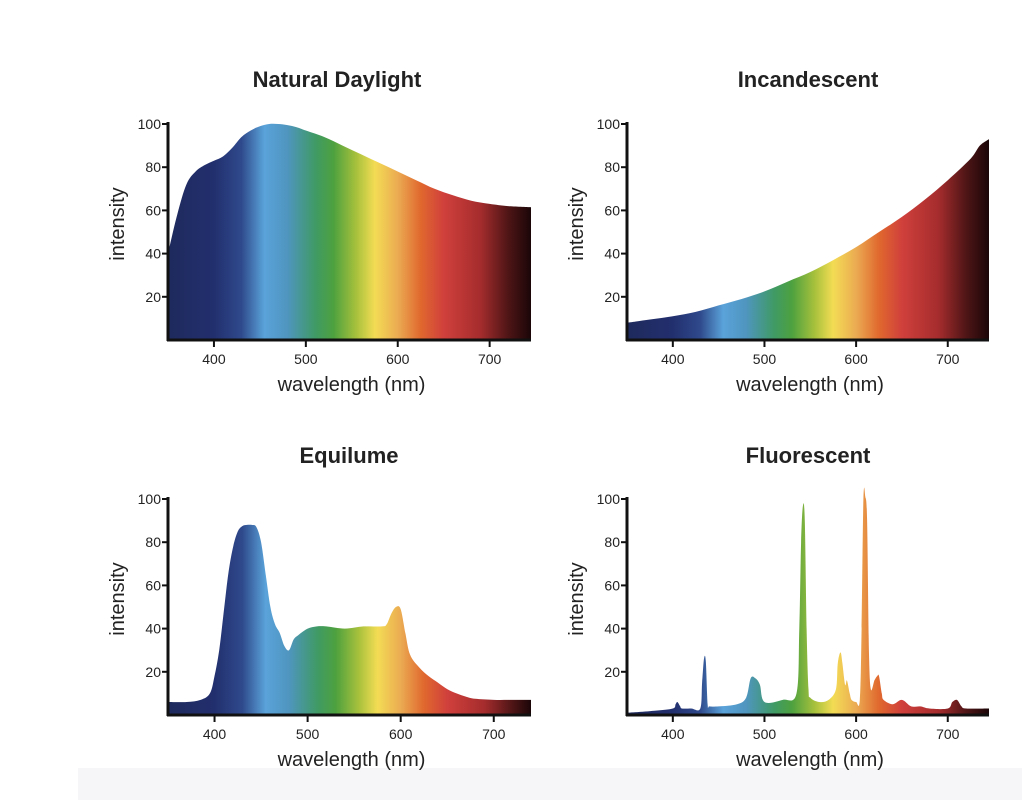 This screenshot has width=1022, height=800. What do you see at coordinates (808, 79) in the screenshot?
I see `chart-title: Incandescent` at bounding box center [808, 79].